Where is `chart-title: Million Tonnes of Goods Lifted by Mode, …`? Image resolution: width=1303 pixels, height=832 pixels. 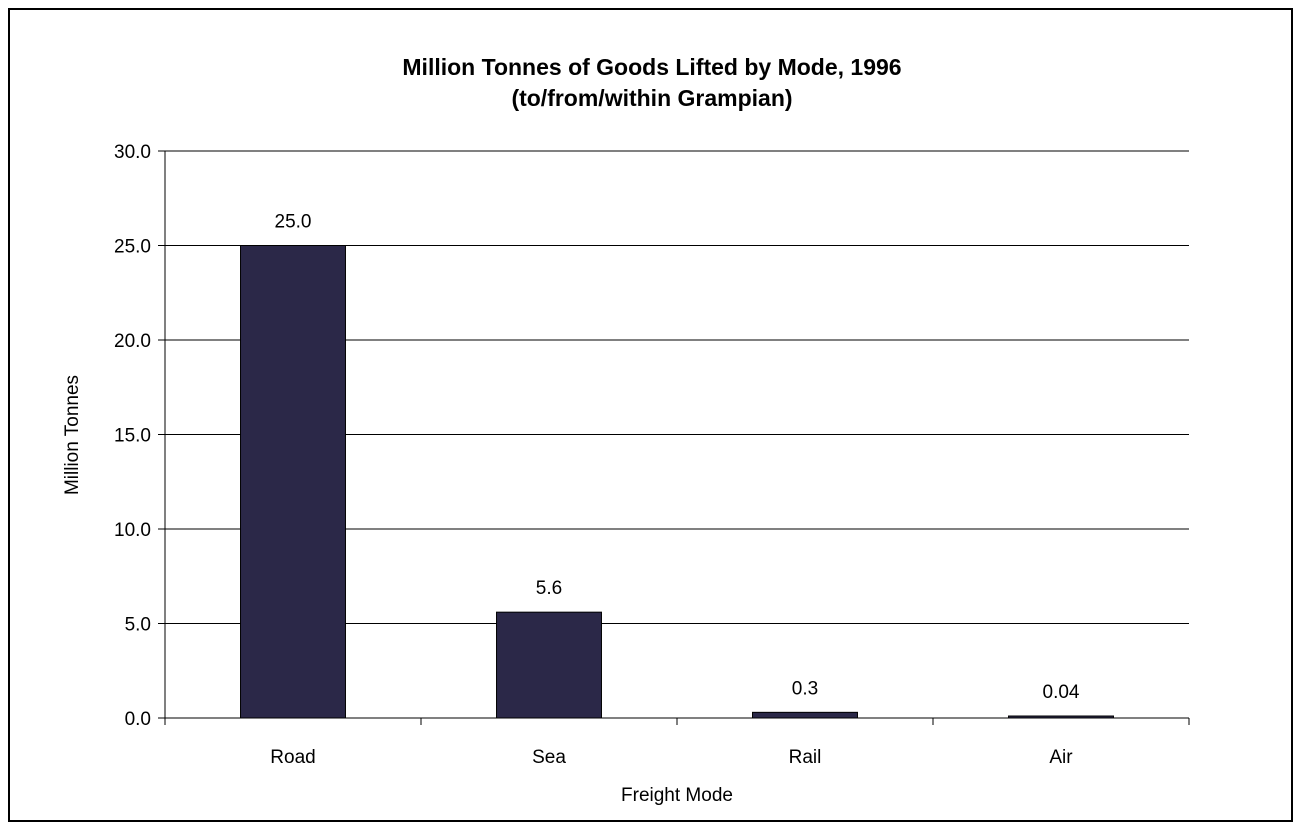
chart-title: Million Tonnes of Goods Lifted by Mode, … is located at coordinates (651, 67).